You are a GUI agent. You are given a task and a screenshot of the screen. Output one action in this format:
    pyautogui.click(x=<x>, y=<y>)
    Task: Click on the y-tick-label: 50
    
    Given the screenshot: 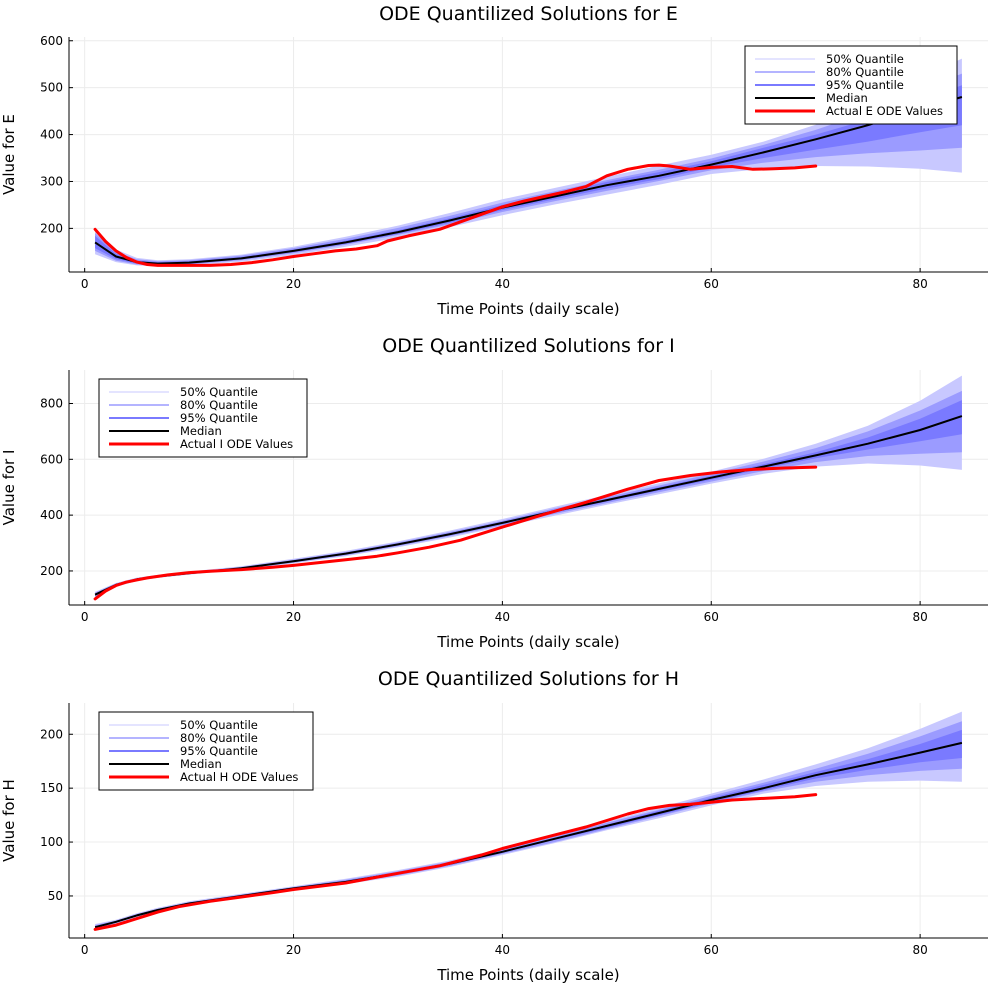 What is the action you would take?
    pyautogui.click(x=55, y=896)
    